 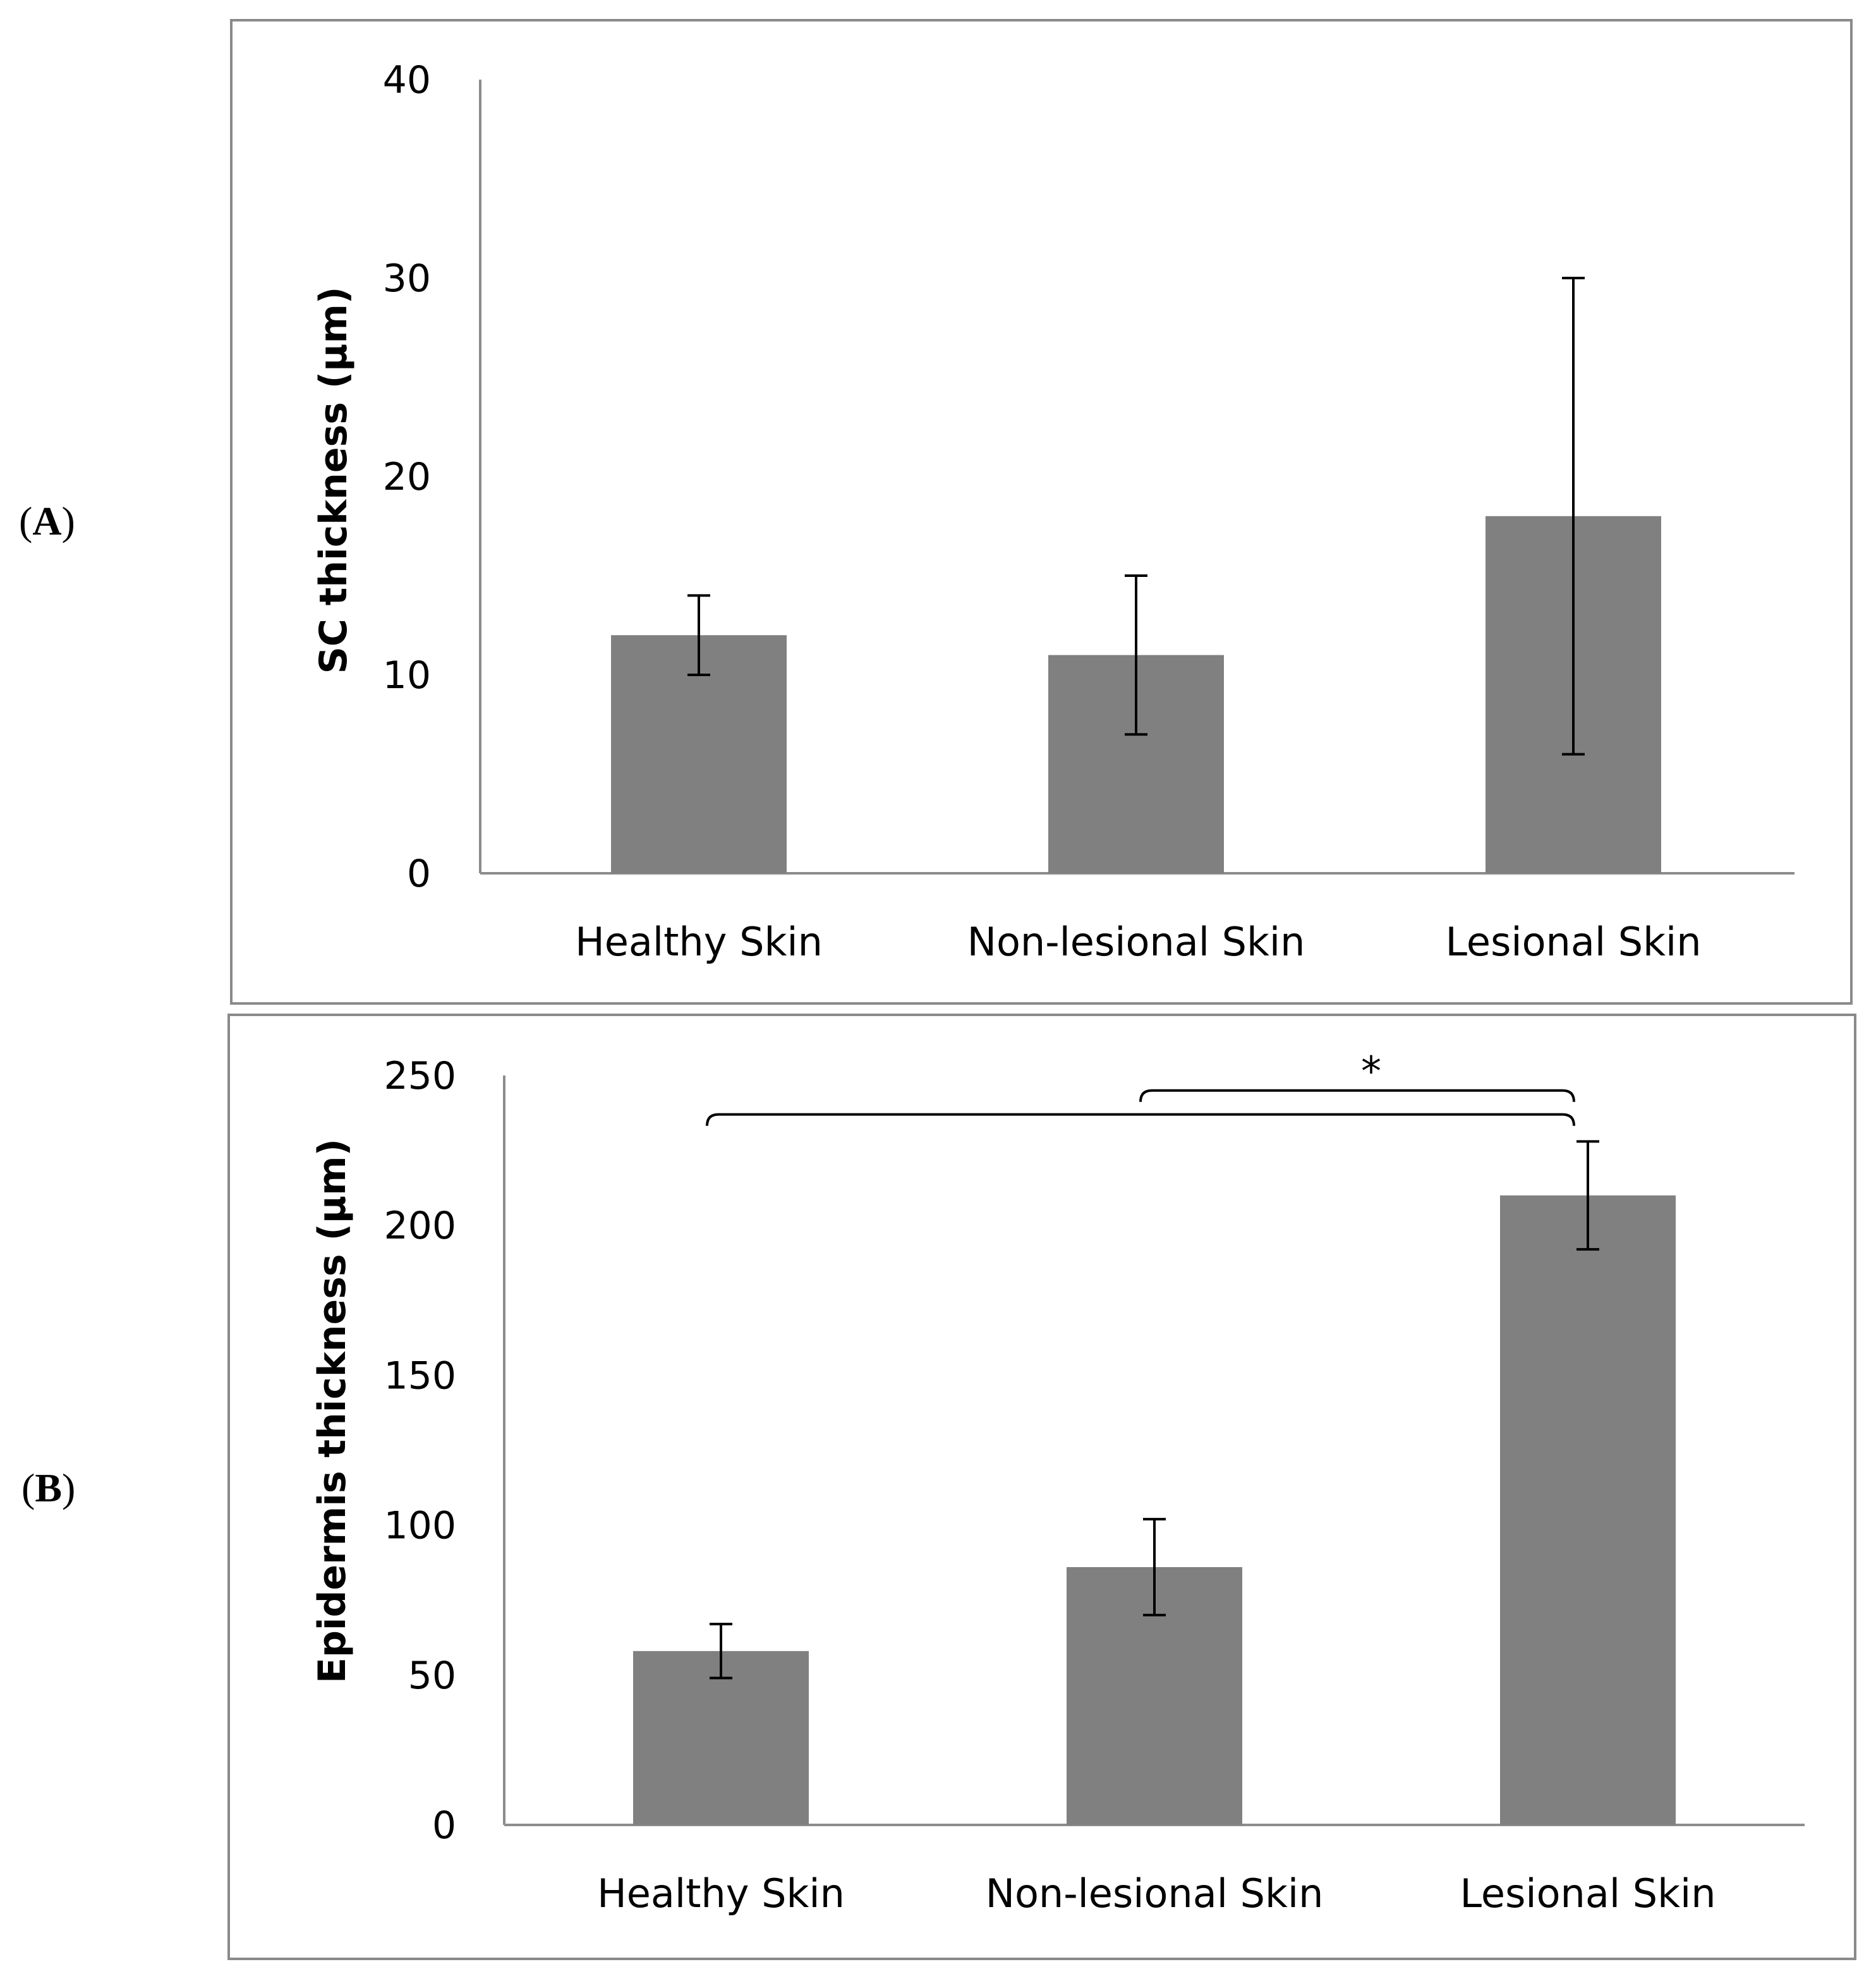 I want to click on panel-b-category-label: Lesional Skin, so click(x=1588, y=1893).